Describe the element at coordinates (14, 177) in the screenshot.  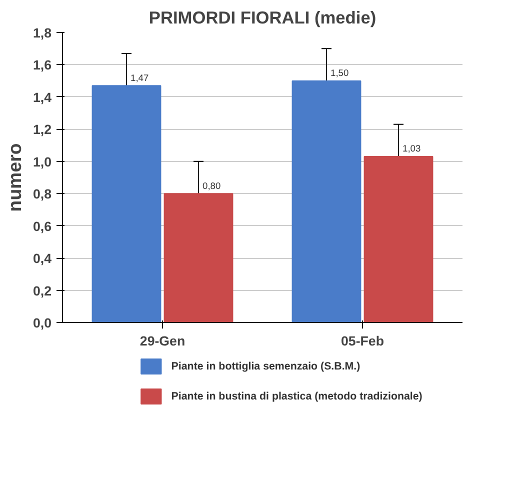
I see `y-axis-title: numero` at that location.